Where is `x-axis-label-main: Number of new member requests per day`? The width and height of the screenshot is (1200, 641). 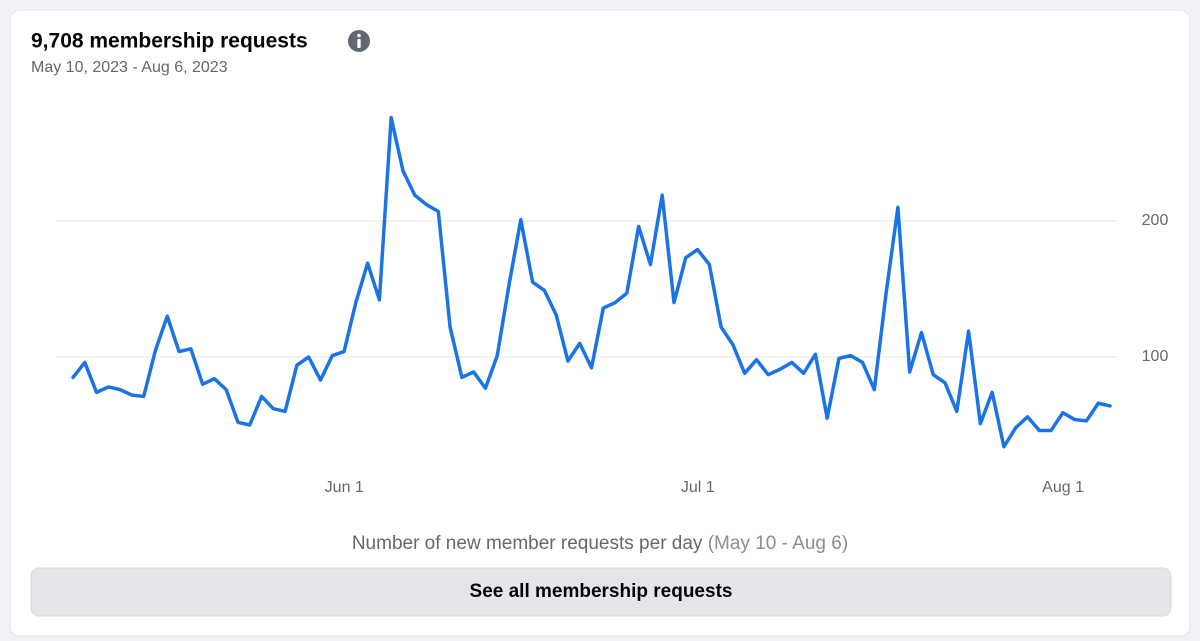
x-axis-label-main: Number of new member requests per day is located at coordinates (527, 543).